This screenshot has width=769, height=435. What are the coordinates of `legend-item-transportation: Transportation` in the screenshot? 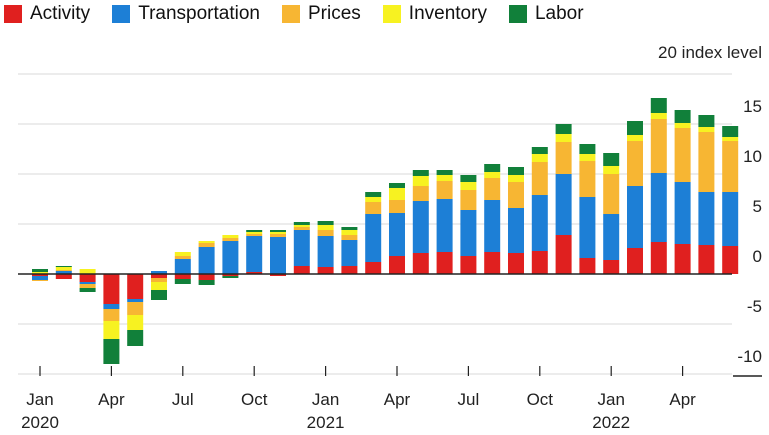 It's located at (186, 14).